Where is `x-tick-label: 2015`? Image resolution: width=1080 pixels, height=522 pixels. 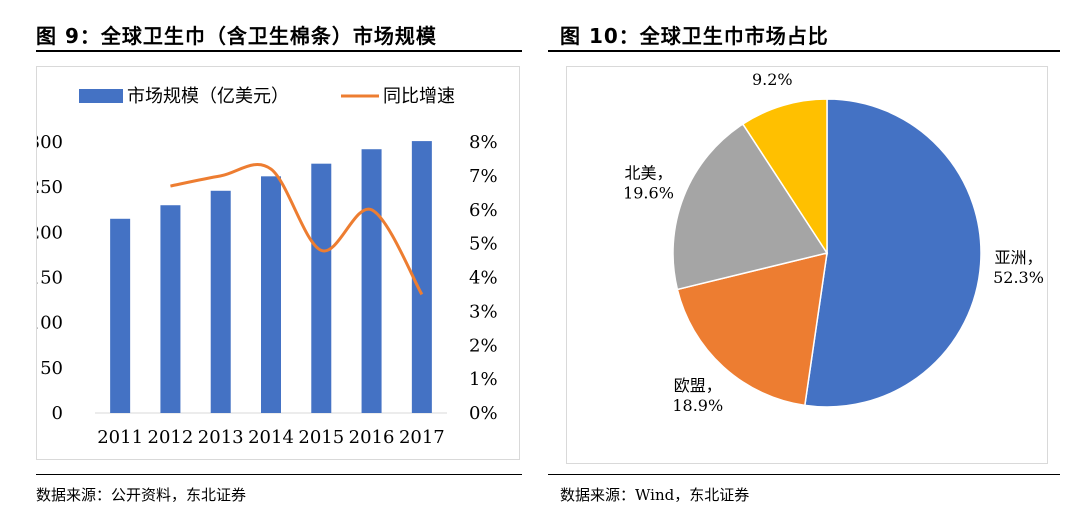 x-tick-label: 2015 is located at coordinates (321, 437).